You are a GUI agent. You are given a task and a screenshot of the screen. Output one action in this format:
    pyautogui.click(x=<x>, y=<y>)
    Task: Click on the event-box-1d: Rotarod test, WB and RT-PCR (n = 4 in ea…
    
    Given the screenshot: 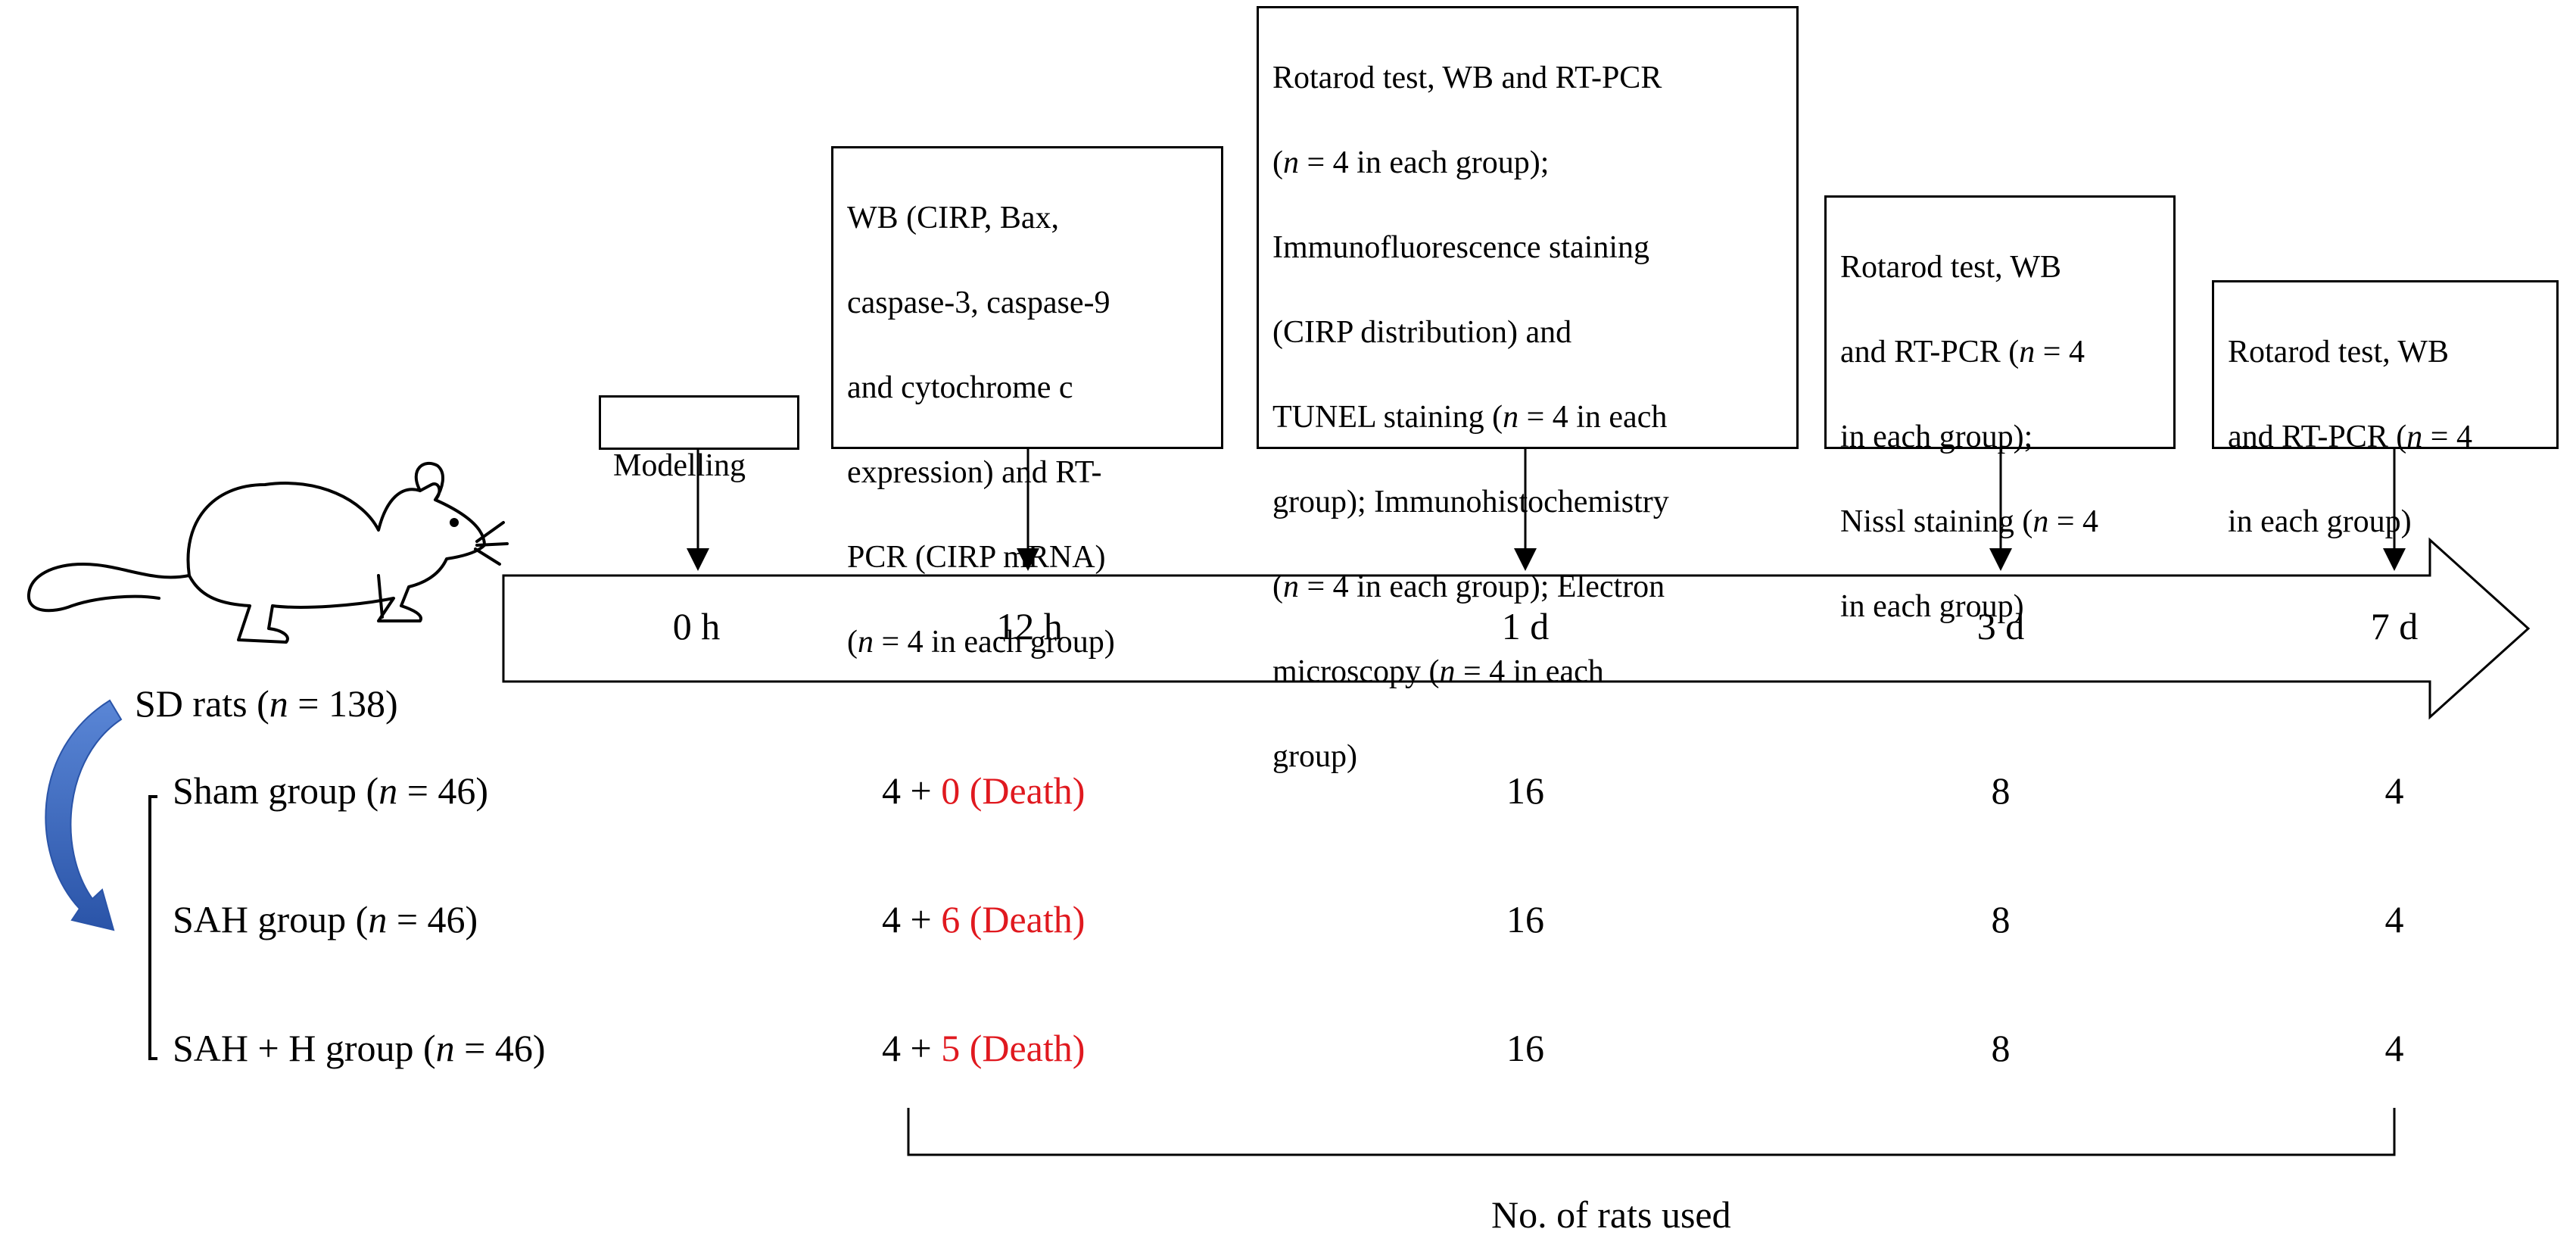 What is the action you would take?
    pyautogui.click(x=1528, y=390)
    